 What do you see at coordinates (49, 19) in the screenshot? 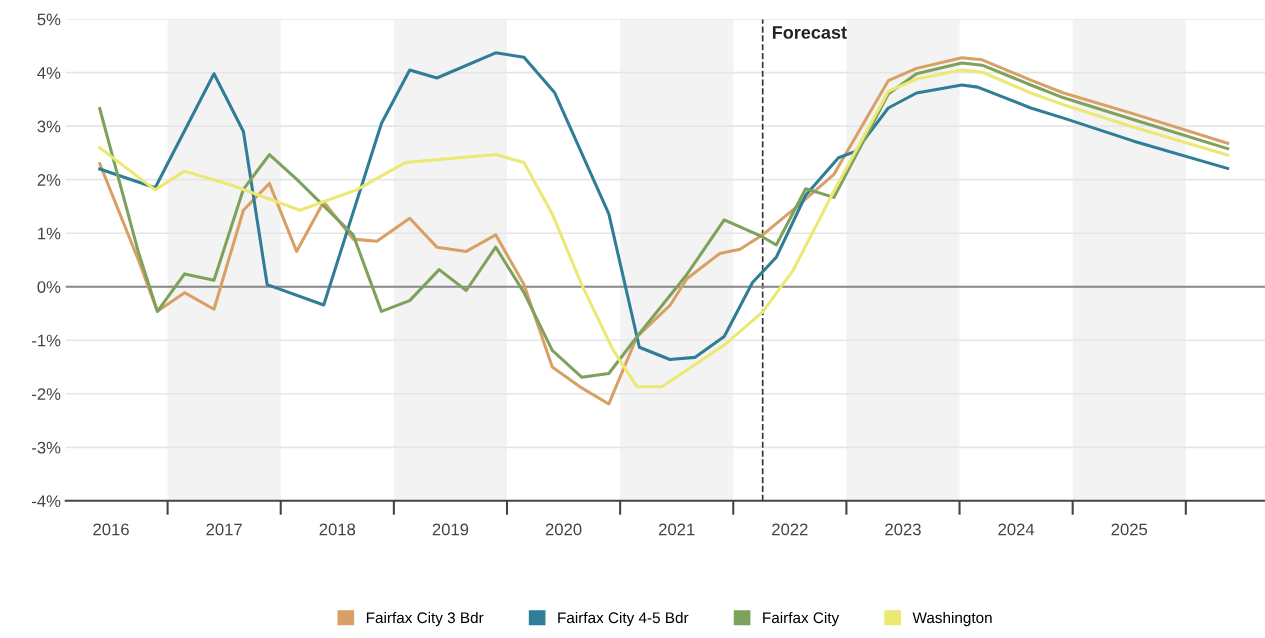
I see `y-tick-label: 5%` at bounding box center [49, 19].